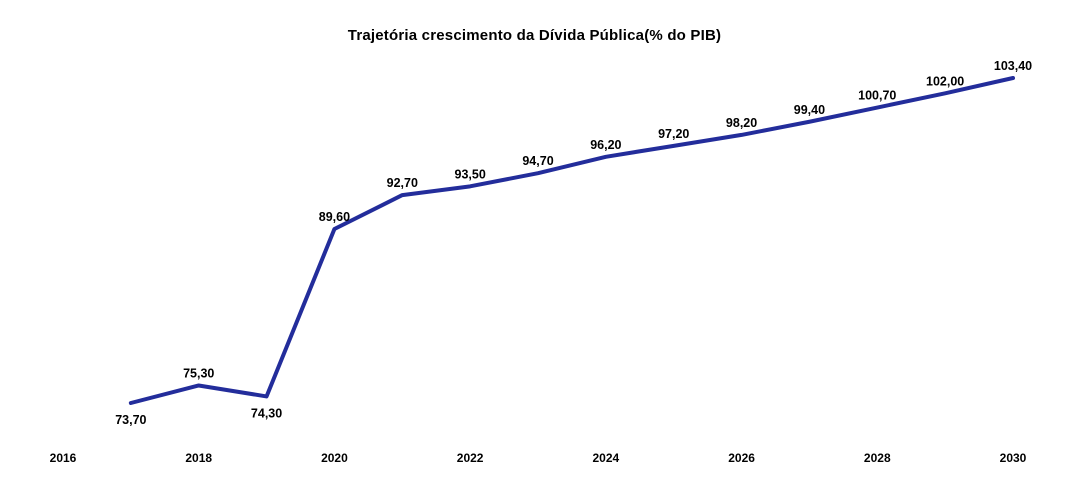  Describe the element at coordinates (605, 145) in the screenshot. I see `data-label: 96,20` at that location.